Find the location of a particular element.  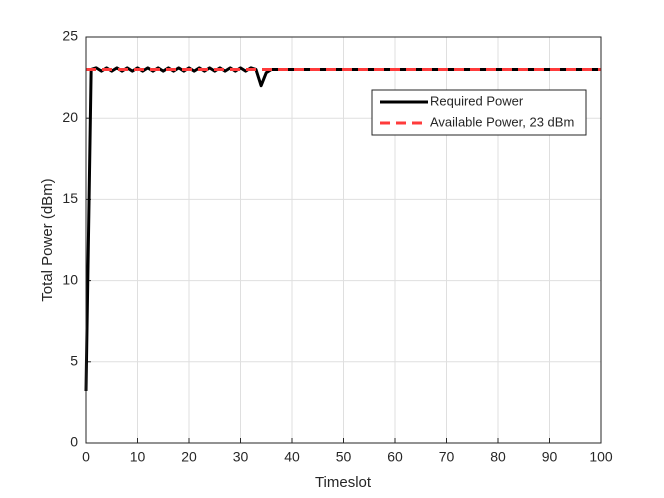

x-tick-label: 10 is located at coordinates (138, 457).